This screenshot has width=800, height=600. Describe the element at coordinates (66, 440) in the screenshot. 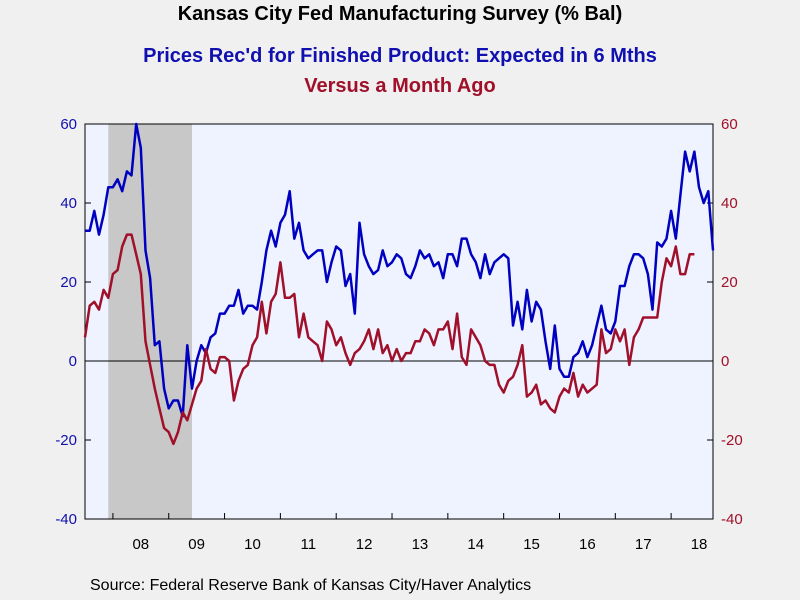

I see `y-tick-label-left: -20` at that location.